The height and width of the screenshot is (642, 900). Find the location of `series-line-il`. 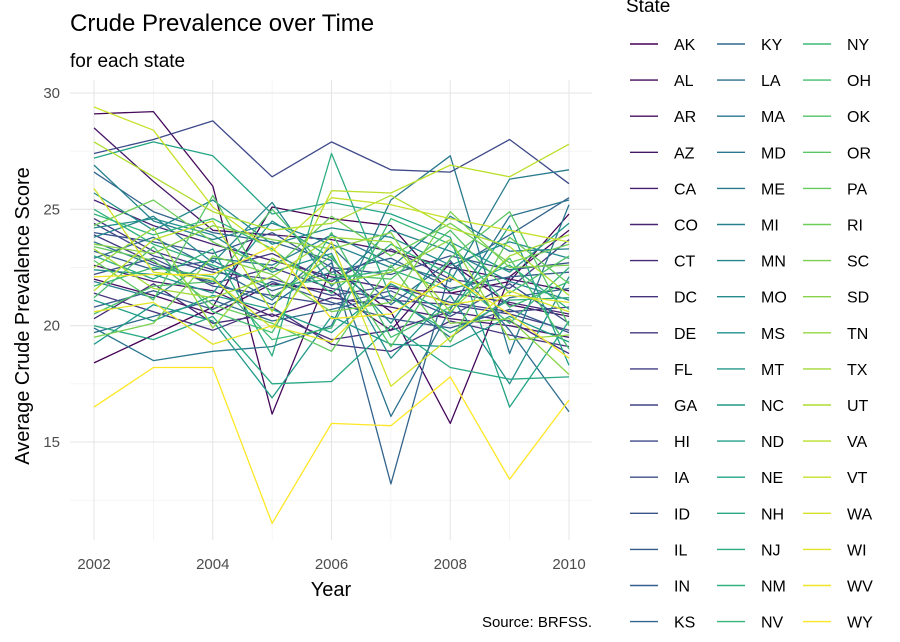

series-line-il is located at coordinates (331, 307).